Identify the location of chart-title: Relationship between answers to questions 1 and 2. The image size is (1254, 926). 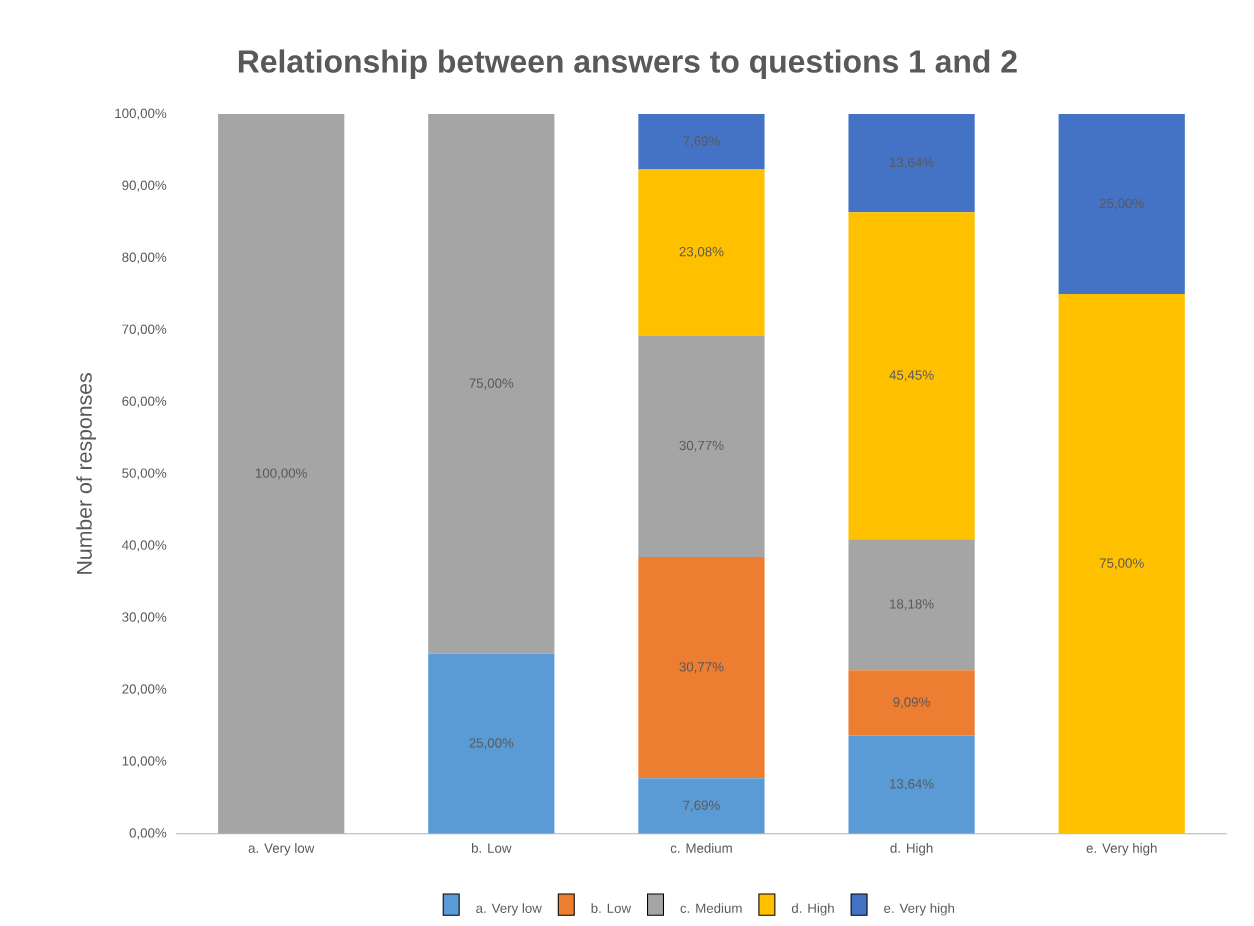
(627, 64).